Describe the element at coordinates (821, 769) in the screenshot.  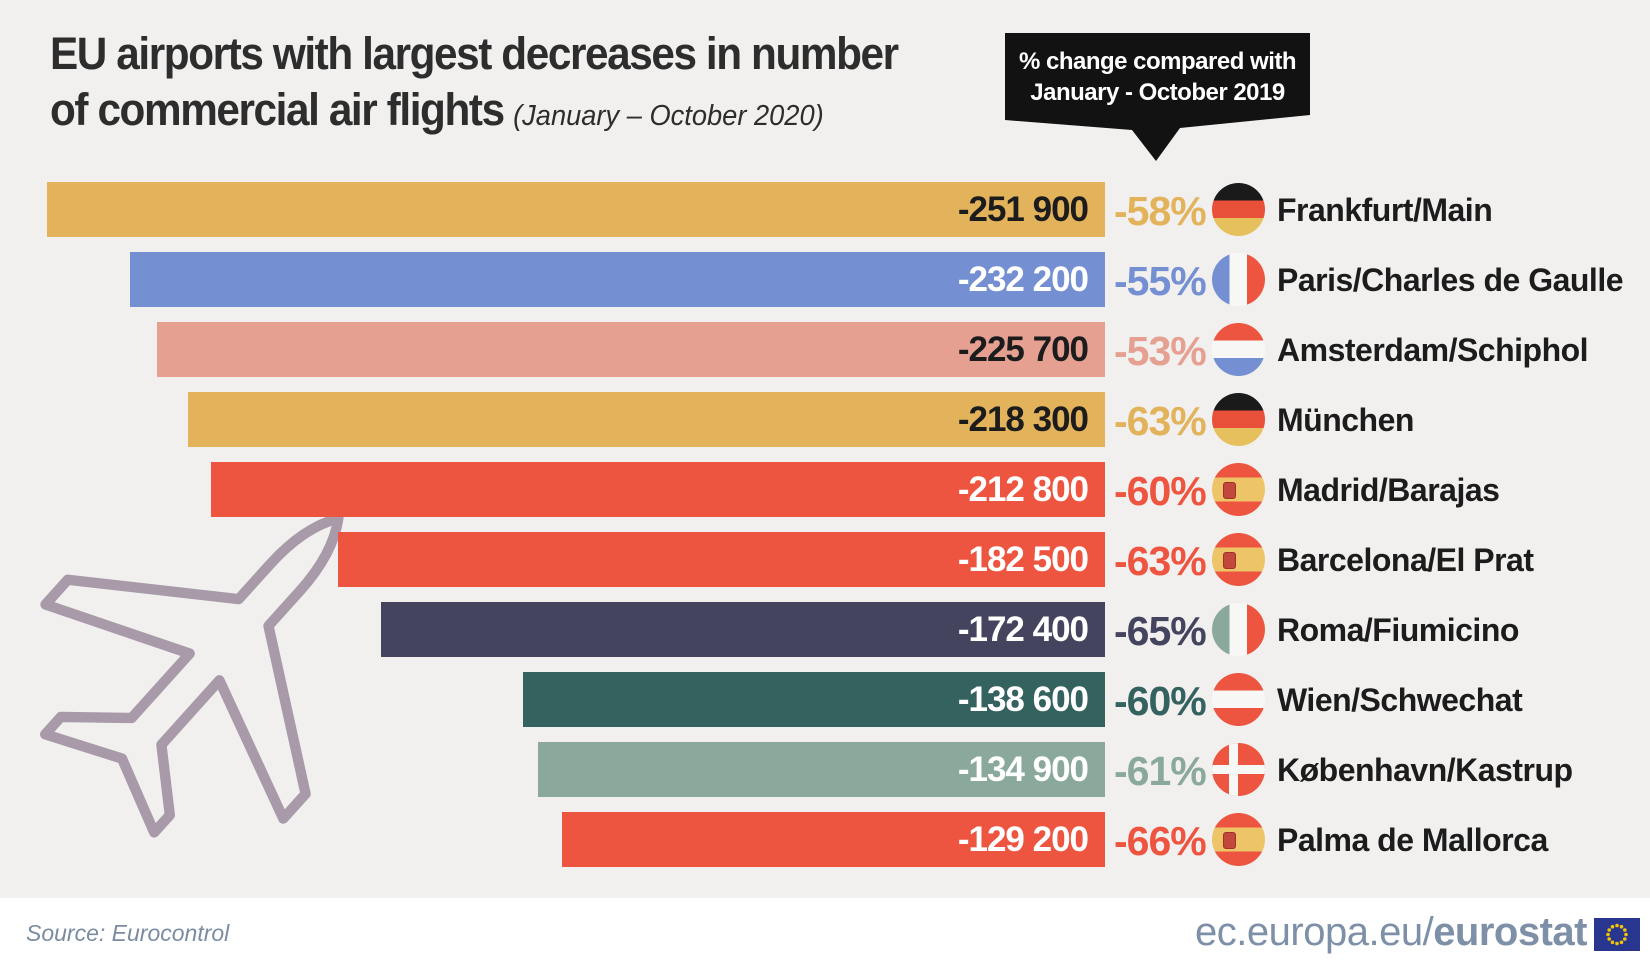
I see `bar: -134 900` at that location.